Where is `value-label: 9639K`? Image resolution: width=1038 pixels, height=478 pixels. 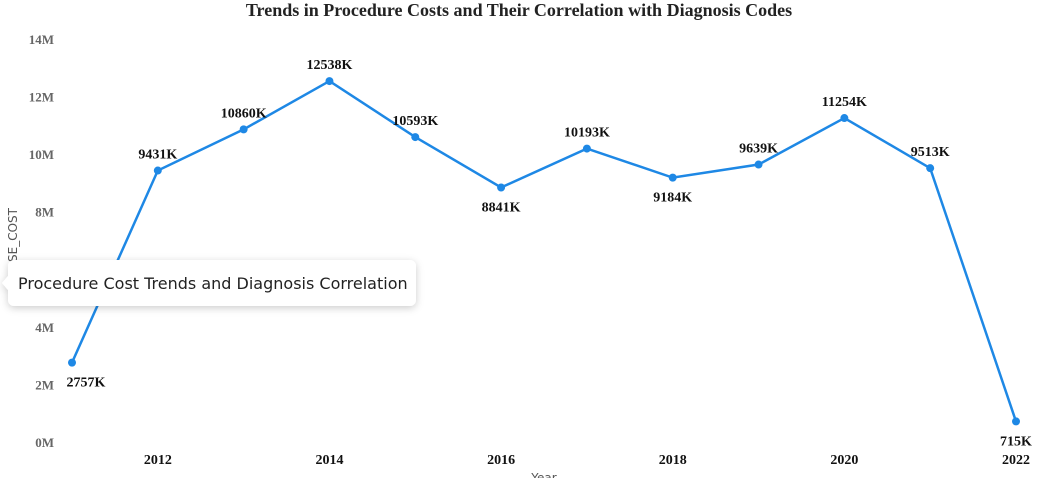 value-label: 9639K is located at coordinates (758, 149).